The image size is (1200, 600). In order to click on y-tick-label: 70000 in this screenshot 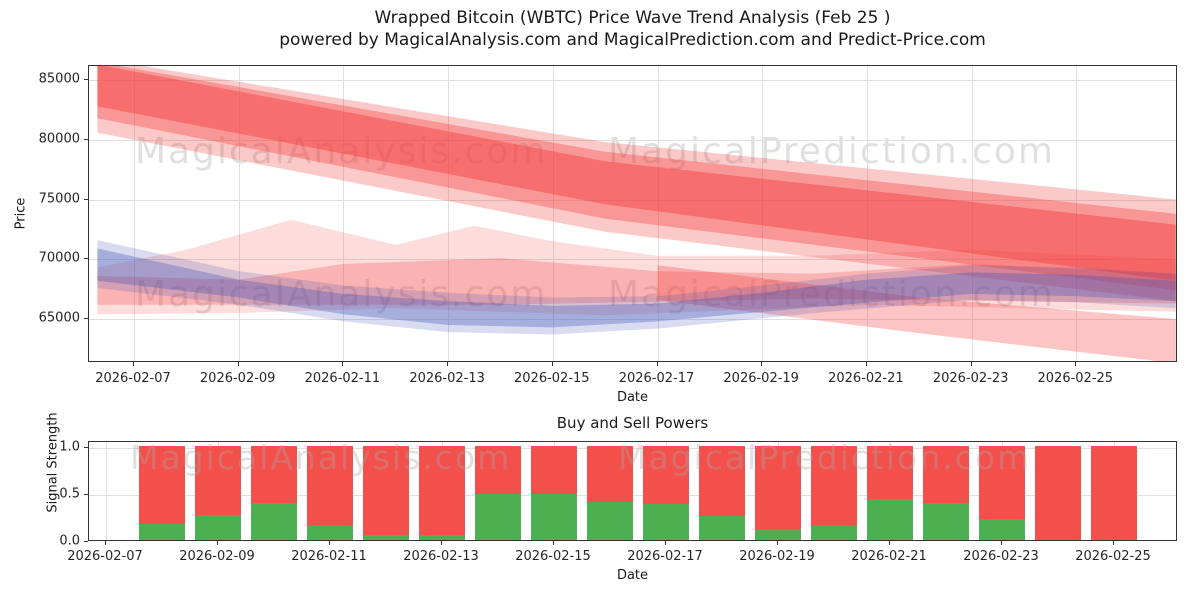, I will do `click(59, 258)`.